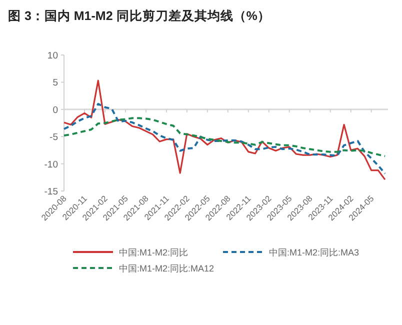  Describe the element at coordinates (153, 253) in the screenshot. I see `legend-label: 中国:M1-M2:同比` at that location.